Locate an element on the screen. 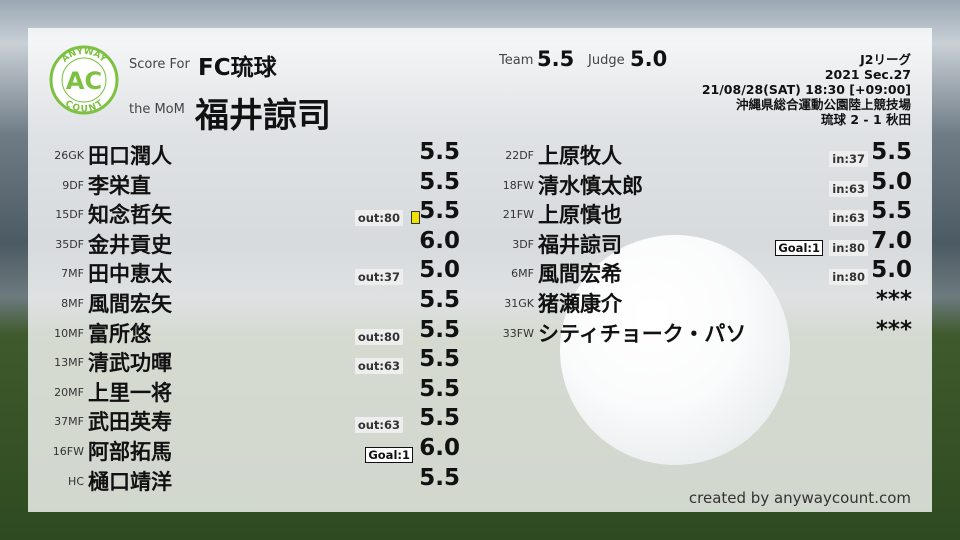 The width and height of the screenshot is (960, 540). team-score: 5.5 is located at coordinates (556, 59).